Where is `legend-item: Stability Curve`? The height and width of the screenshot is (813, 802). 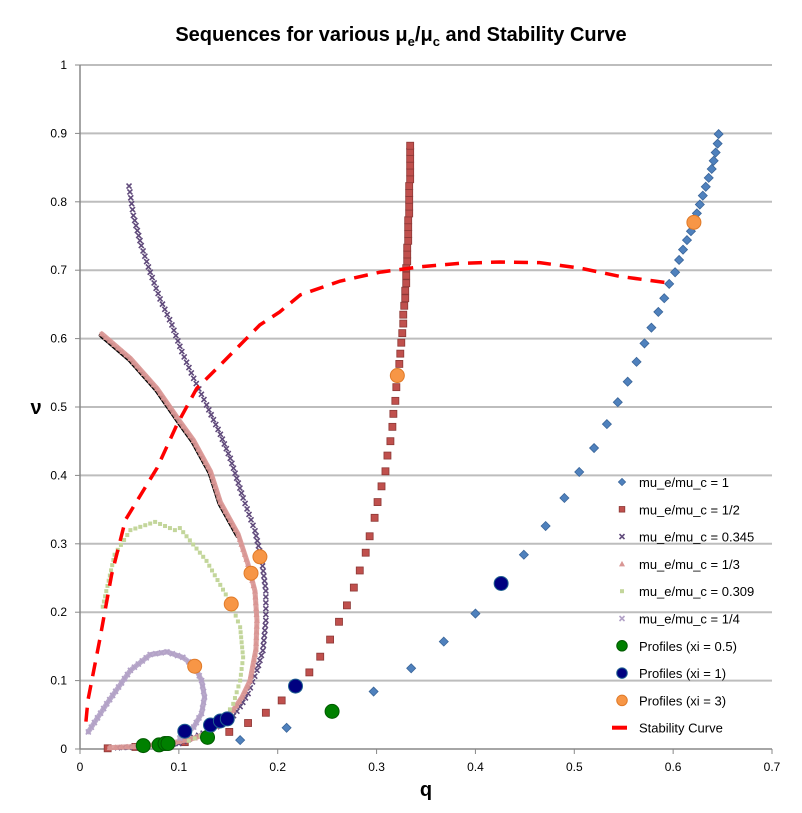
legend-item: Stability Curve is located at coordinates (667, 728).